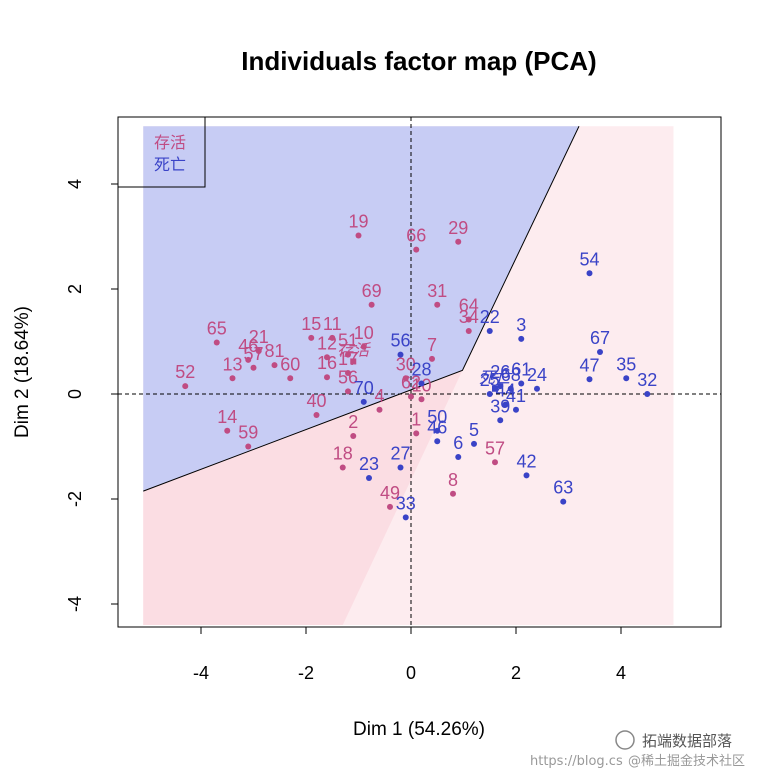 The height and width of the screenshot is (774, 782). I want to click on point-label-3: 3, so click(521, 325).